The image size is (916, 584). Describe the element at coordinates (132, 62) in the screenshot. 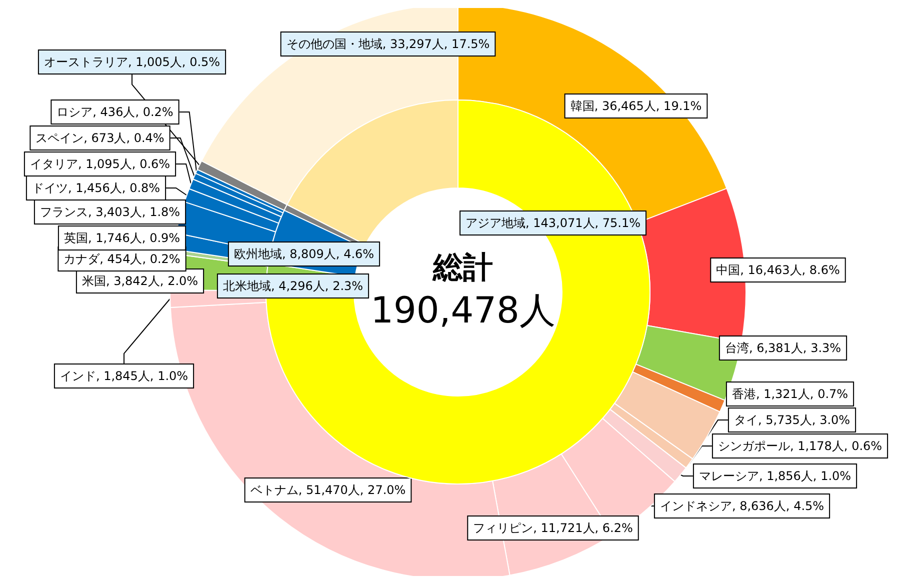

I see `slice-label: オーストラリア, 1,005人, 0.5%` at that location.